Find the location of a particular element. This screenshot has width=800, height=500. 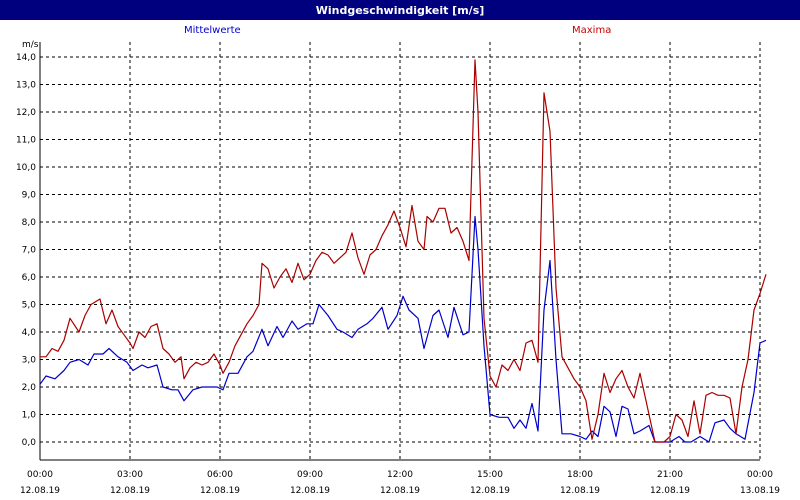

y-tick-label: 3,0 is located at coordinates (29, 361).